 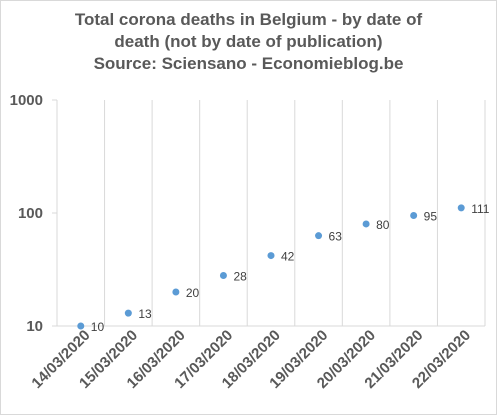 What do you see at coordinates (98, 327) in the screenshot?
I see `data-label: 10` at bounding box center [98, 327].